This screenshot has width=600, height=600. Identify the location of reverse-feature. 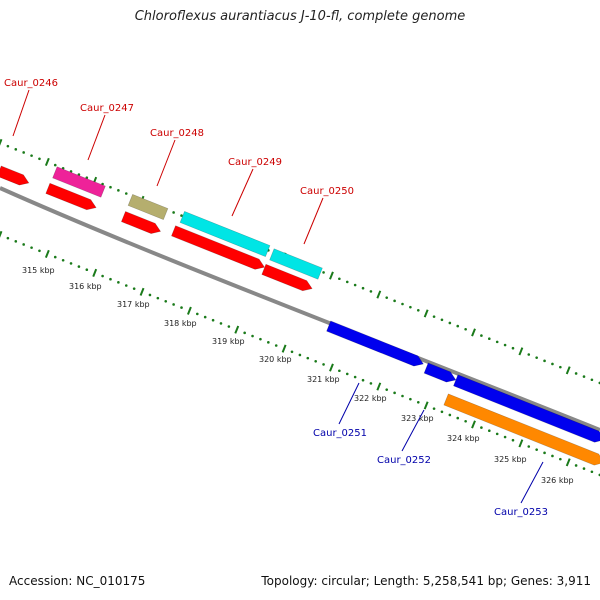
(521, 429).